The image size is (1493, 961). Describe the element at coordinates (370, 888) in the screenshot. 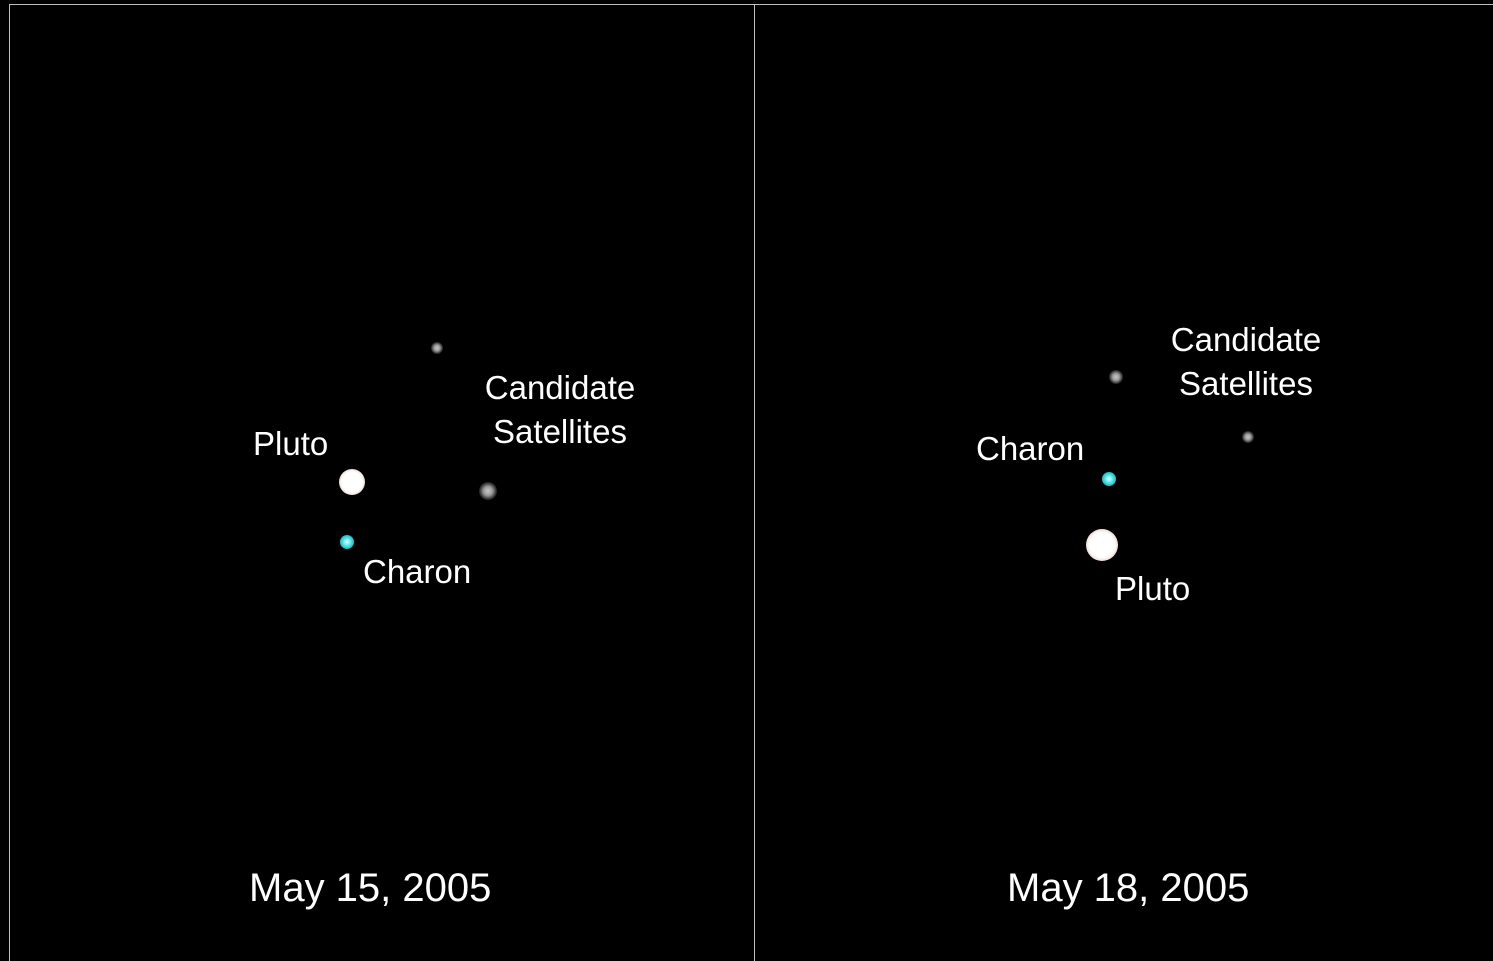

I see `date-label: May 15, 2005` at that location.